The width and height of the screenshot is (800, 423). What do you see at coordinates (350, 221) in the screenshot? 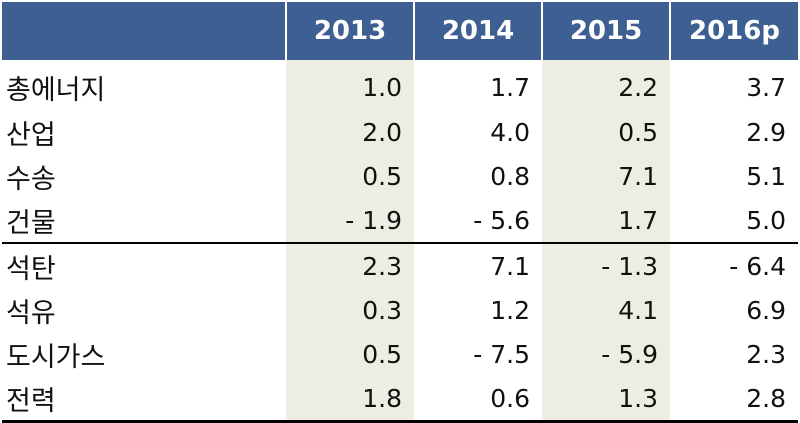
I see `table-cell: - 1.9` at bounding box center [350, 221].